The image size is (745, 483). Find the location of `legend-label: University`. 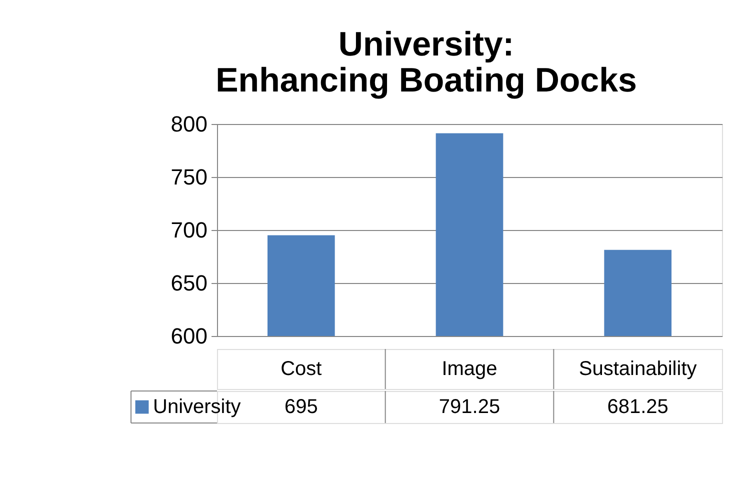

legend-label: University is located at coordinates (197, 407).